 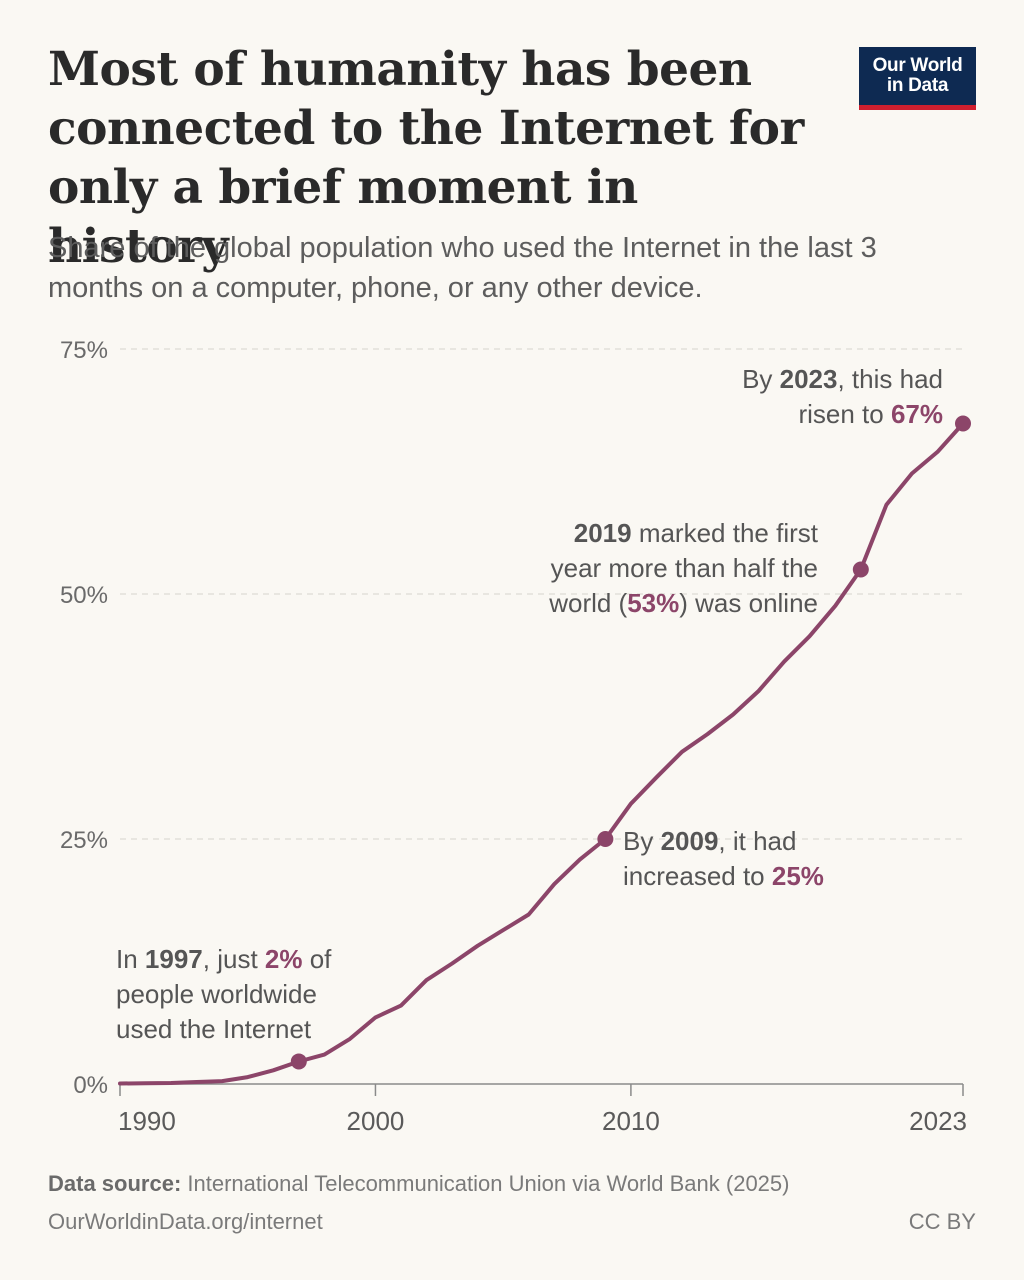 What do you see at coordinates (890, 379) in the screenshot?
I see `annotation-text: , this had` at bounding box center [890, 379].